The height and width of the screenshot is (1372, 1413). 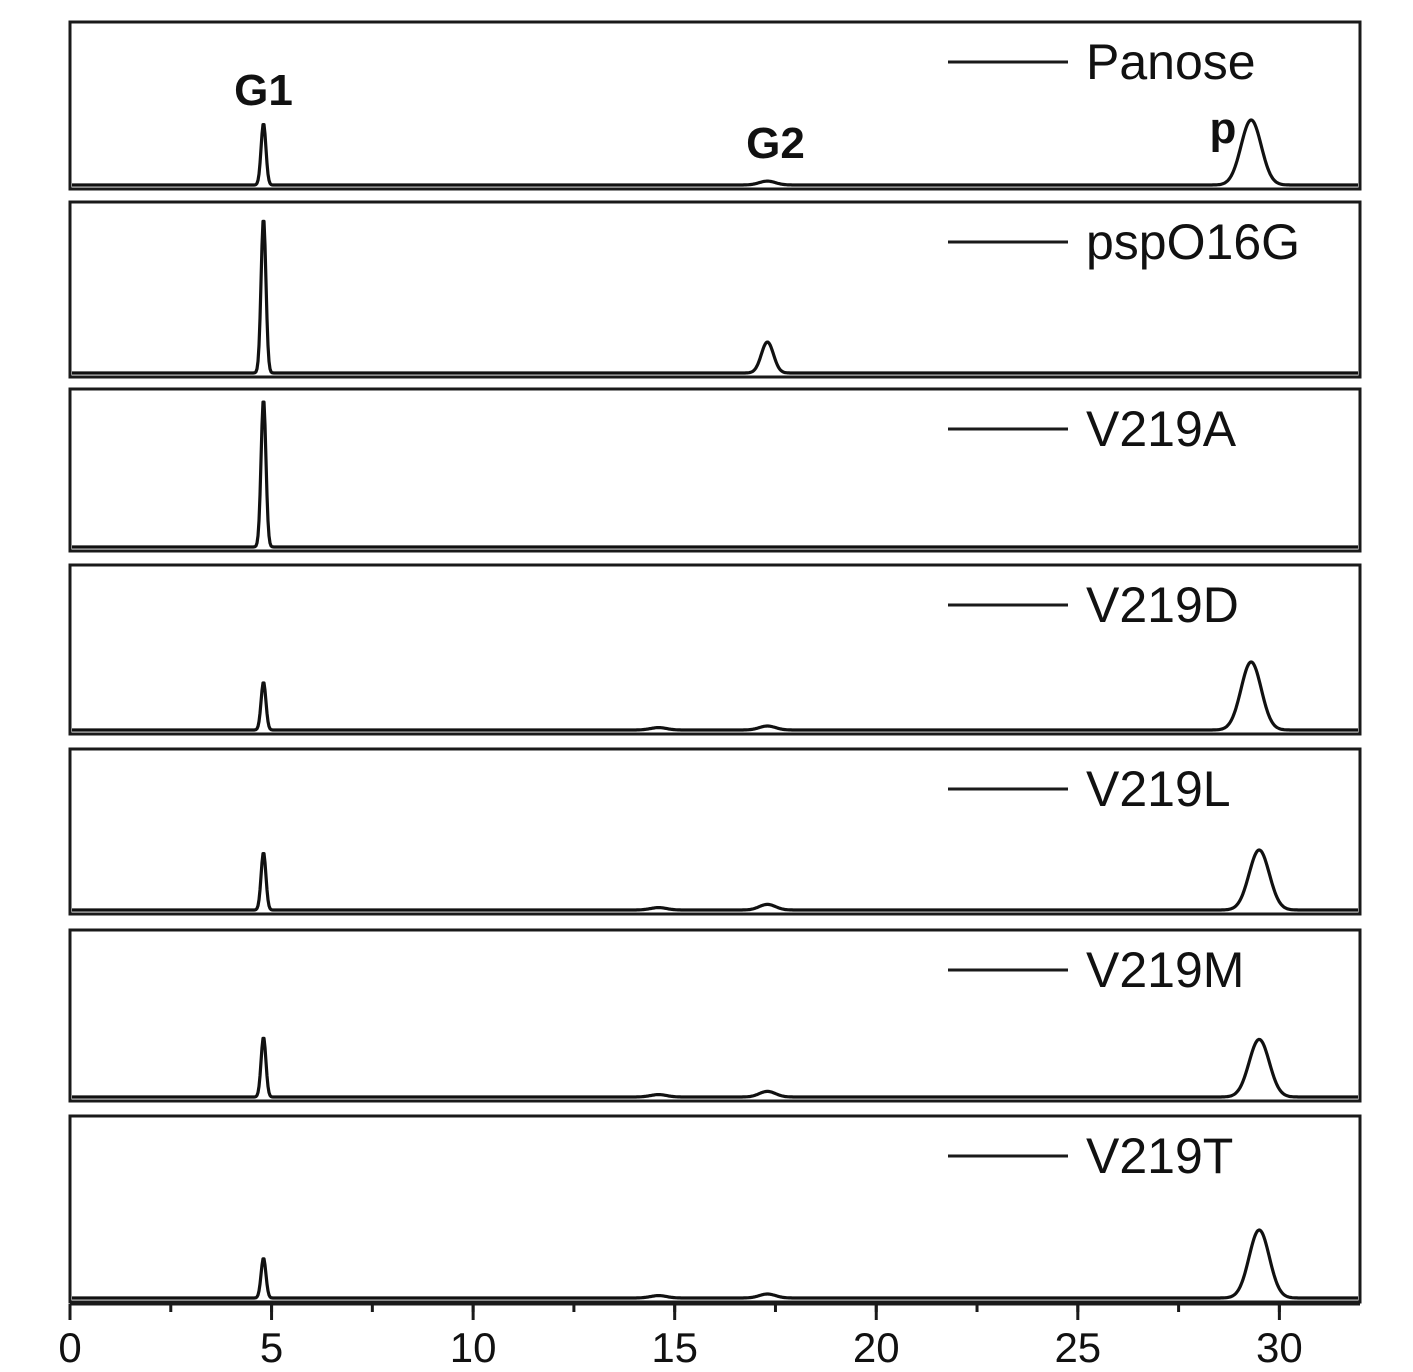 What do you see at coordinates (715, 152) in the screenshot?
I see `trace-panose` at bounding box center [715, 152].